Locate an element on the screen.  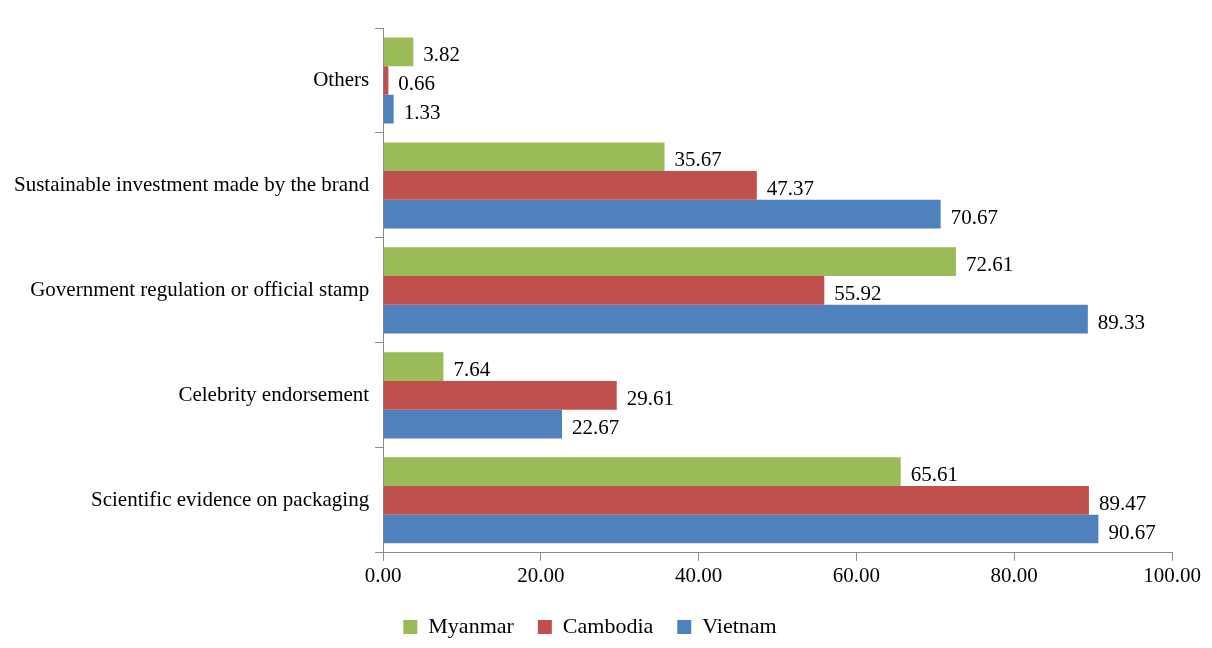
x-tick-label: 60.00 is located at coordinates (856, 574).